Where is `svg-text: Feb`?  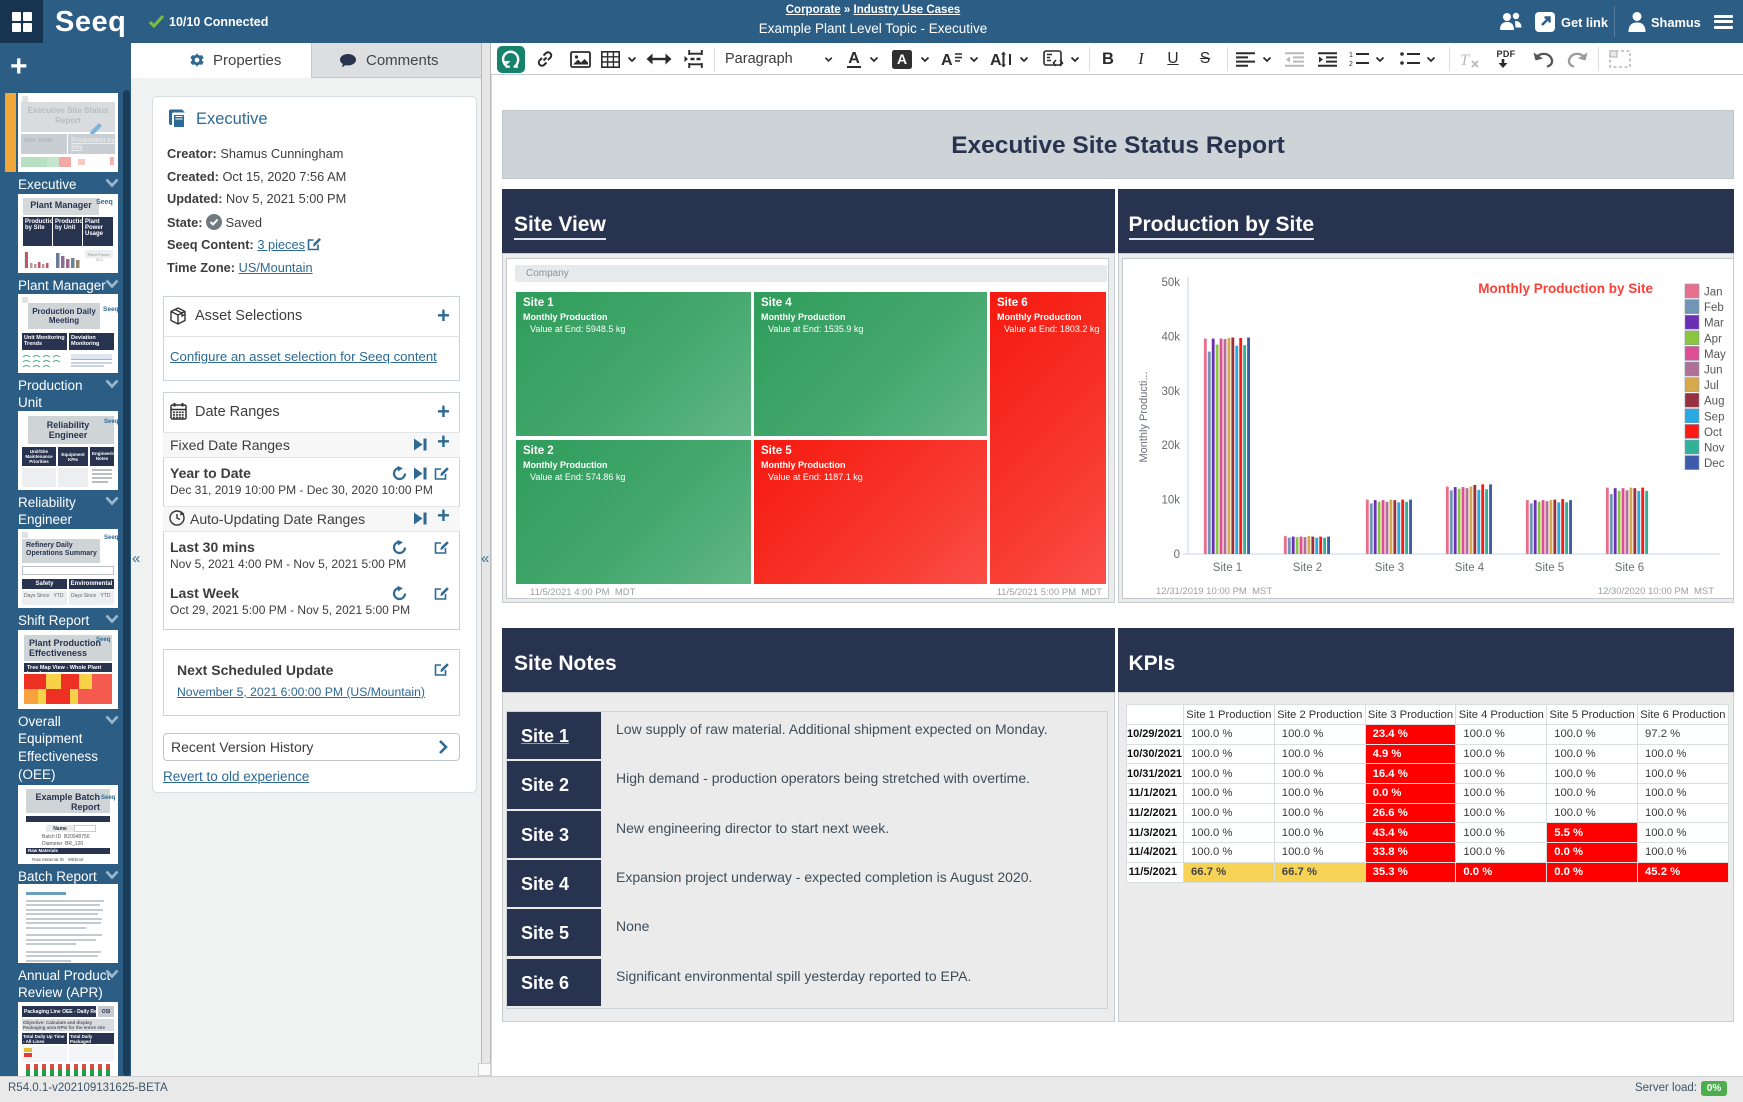 svg-text: Feb is located at coordinates (1714, 308).